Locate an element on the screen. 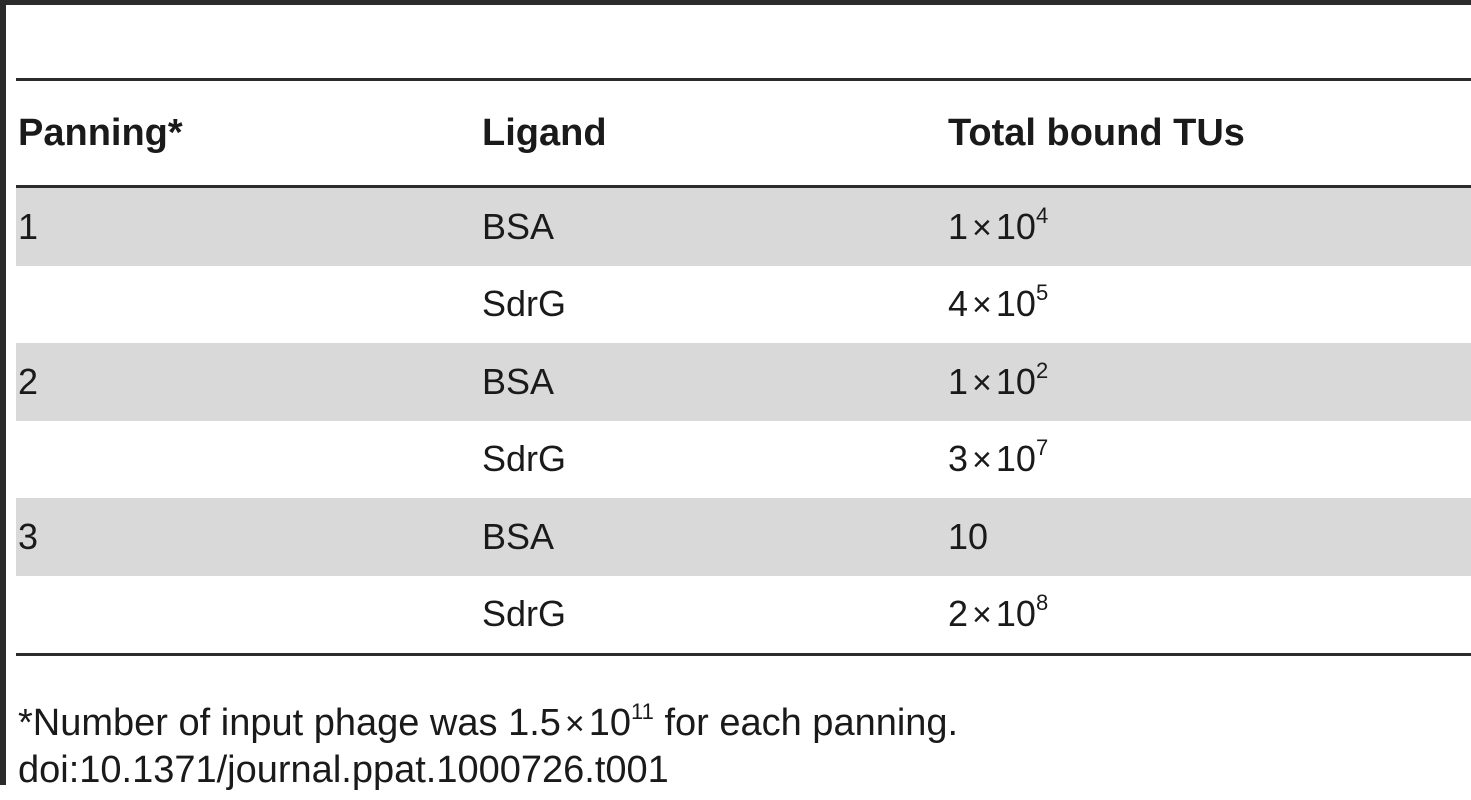 The height and width of the screenshot is (800, 1471). cell-total-bound: 1 × 104 is located at coordinates (1209, 225).